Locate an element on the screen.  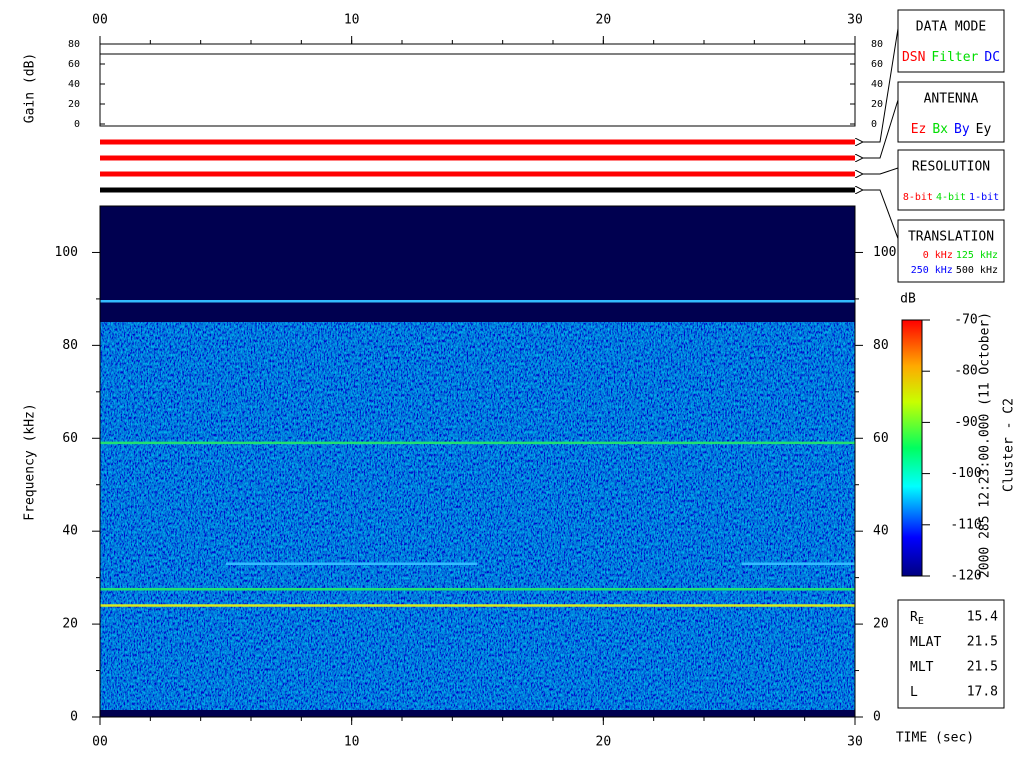
legend-item: DC is located at coordinates (992, 57).